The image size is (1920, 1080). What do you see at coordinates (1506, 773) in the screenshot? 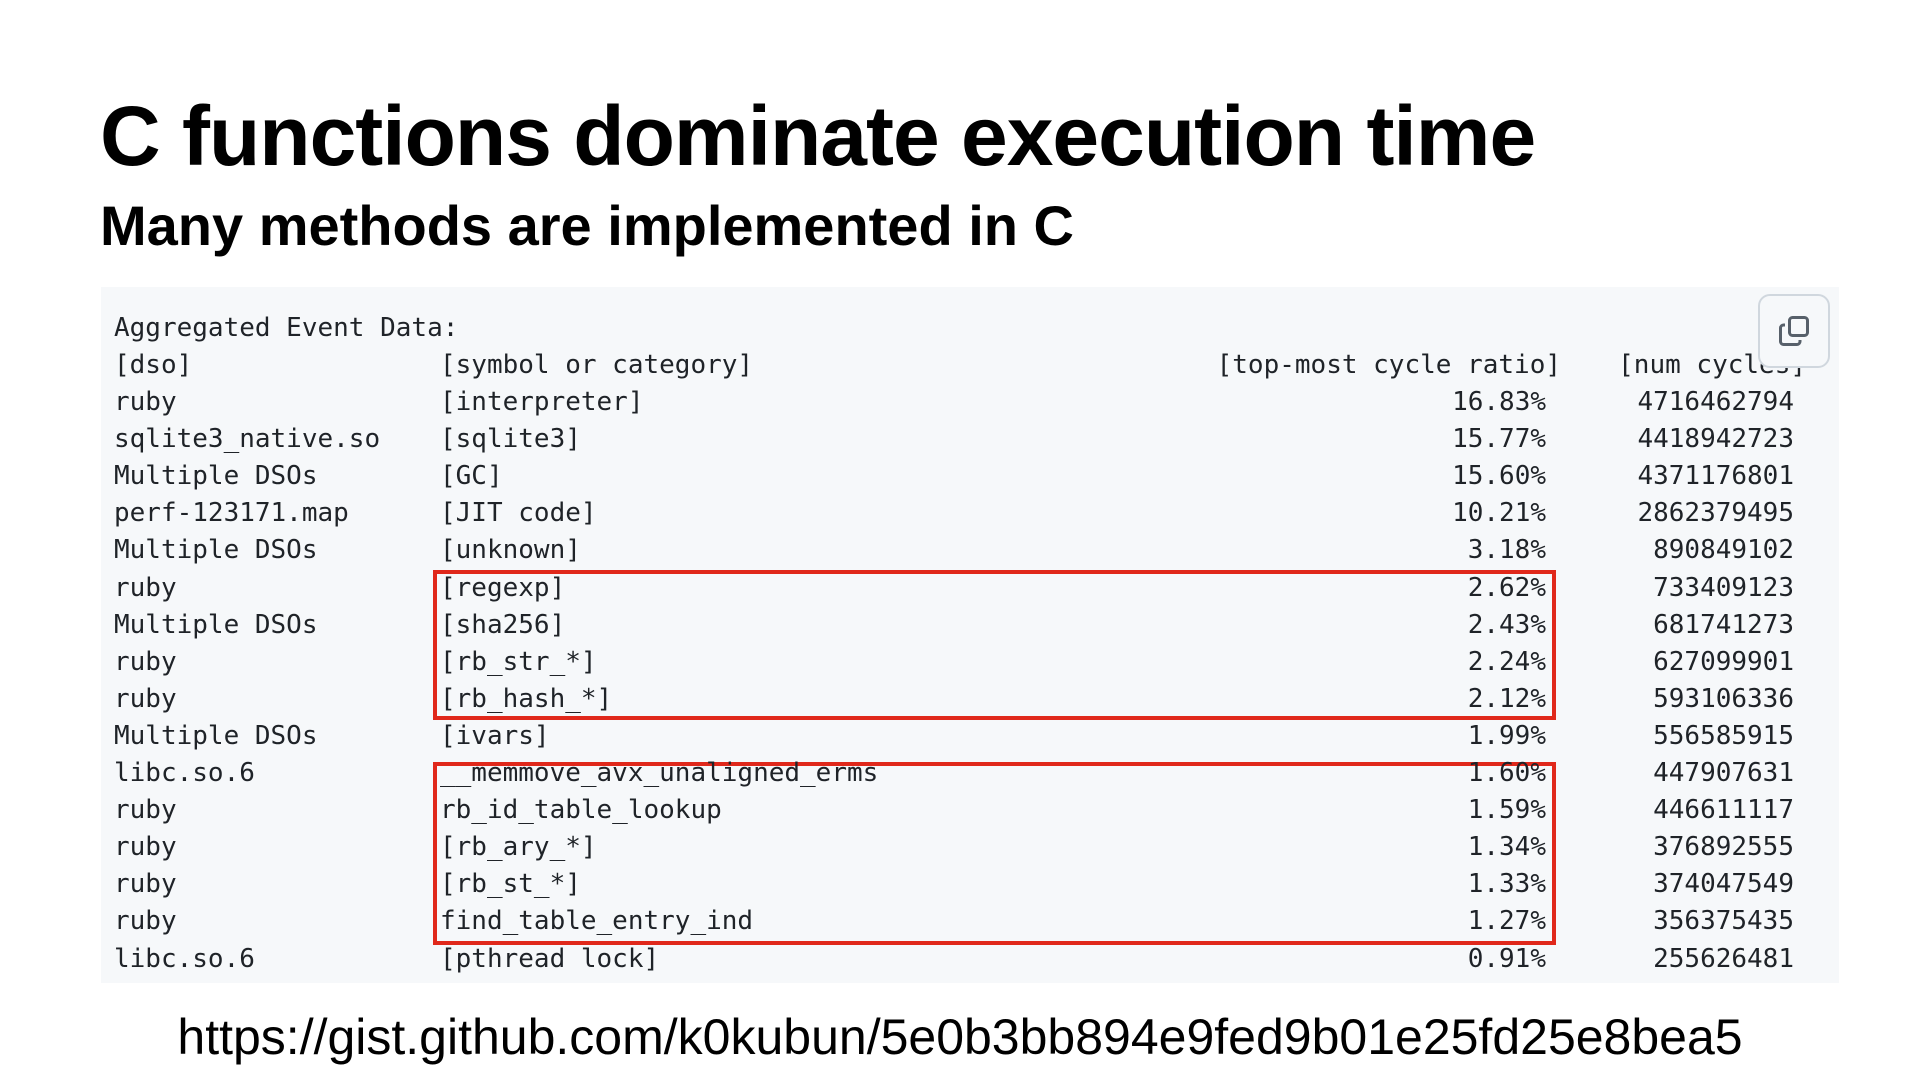
I see `ratio-cell: 1.60%` at bounding box center [1506, 773].